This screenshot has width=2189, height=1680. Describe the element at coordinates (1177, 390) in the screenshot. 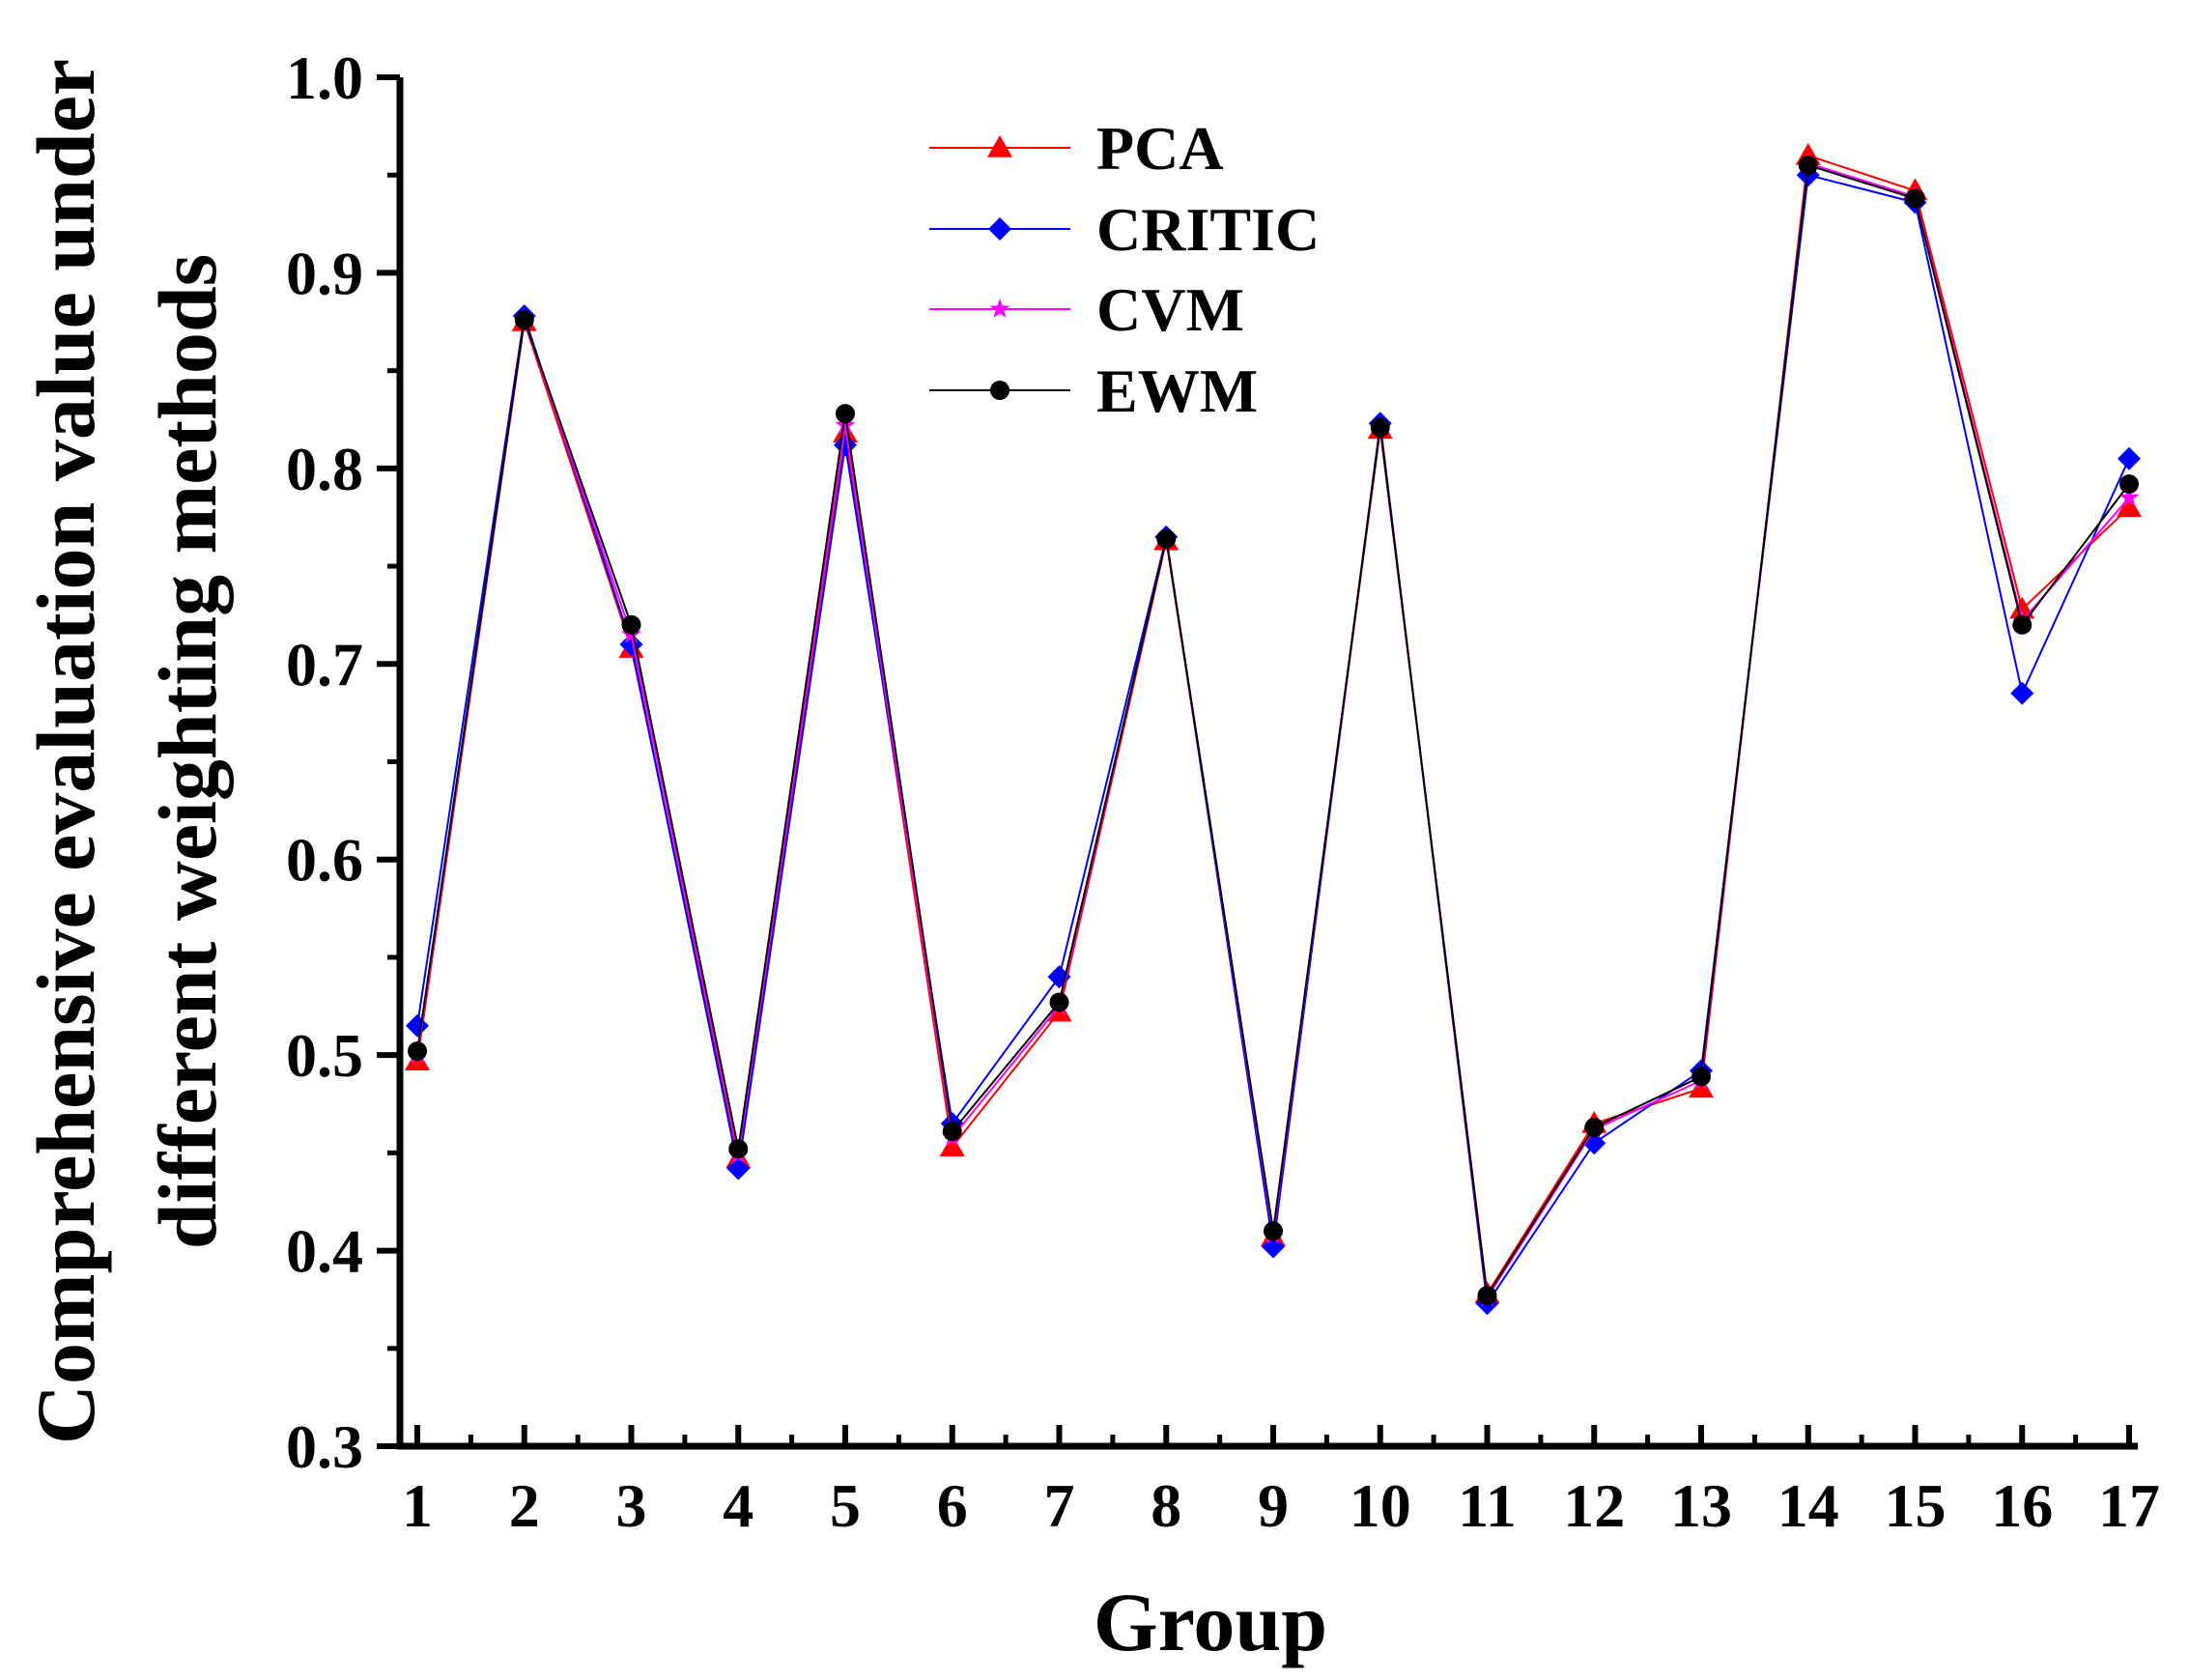

I see `legend-label-ewm: EWM` at that location.